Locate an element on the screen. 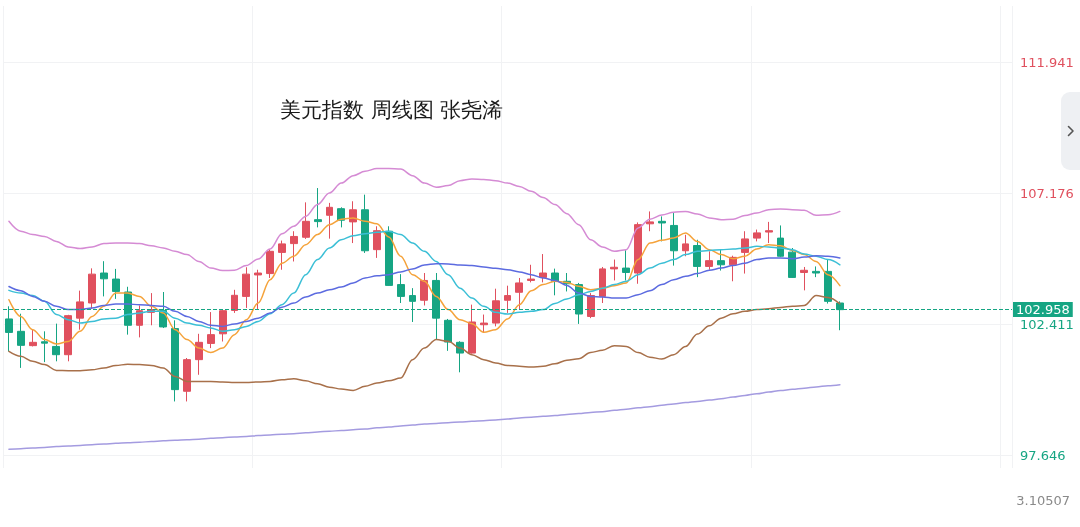 Image resolution: width=1080 pixels, height=527 pixels. text: 3.10507 is located at coordinates (1043, 500).